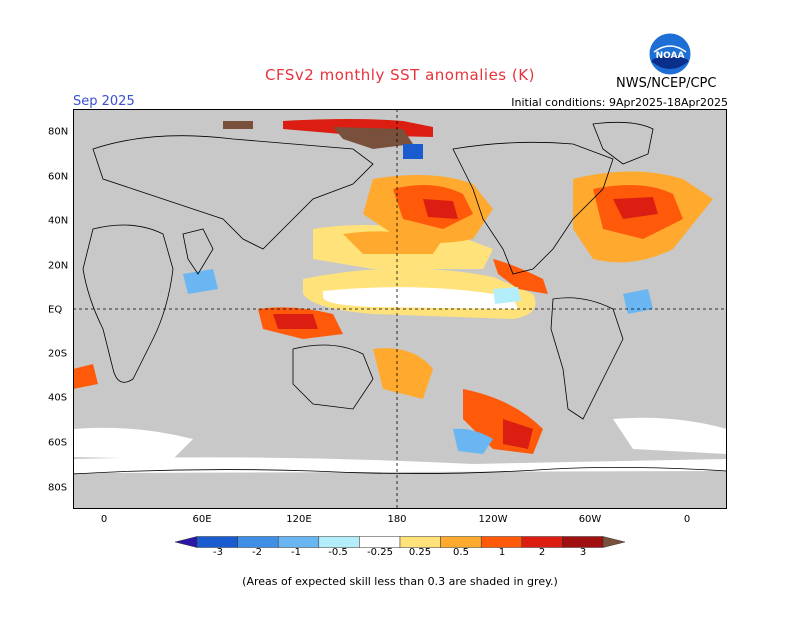 The width and height of the screenshot is (800, 618). What do you see at coordinates (619, 102) in the screenshot?
I see `initial-conditions: Initial conditions: 9Apr2025-18Apr2025` at bounding box center [619, 102].